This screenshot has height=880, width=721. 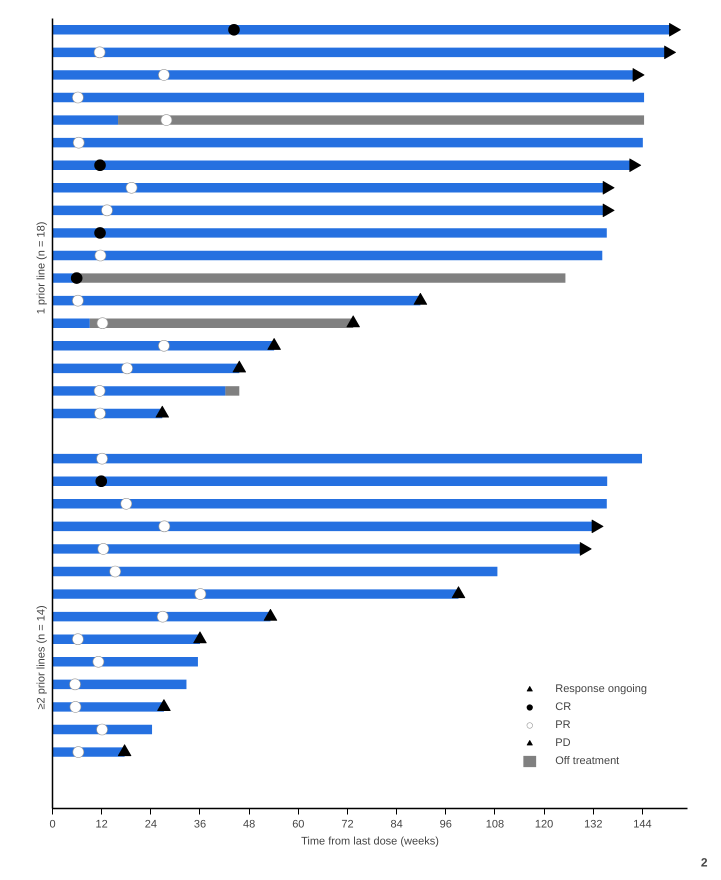 What do you see at coordinates (601, 689) in the screenshot?
I see `legend-label: Response ongoing` at bounding box center [601, 689].